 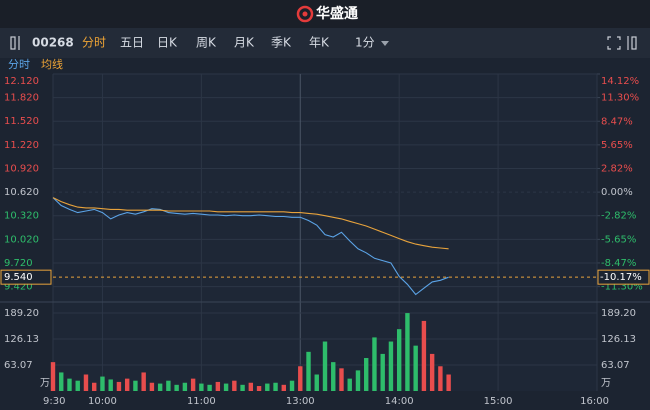 I want to click on stock-code: 00268, so click(x=53, y=43).